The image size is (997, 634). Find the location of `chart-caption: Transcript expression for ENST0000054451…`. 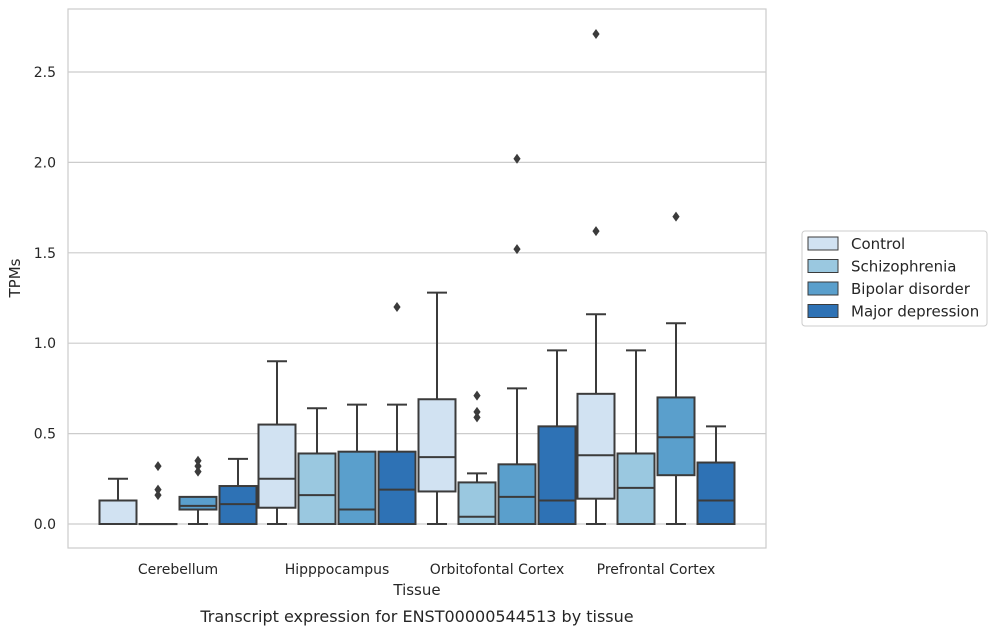

chart-caption: Transcript expression for ENST0000054451… is located at coordinates (416, 616).